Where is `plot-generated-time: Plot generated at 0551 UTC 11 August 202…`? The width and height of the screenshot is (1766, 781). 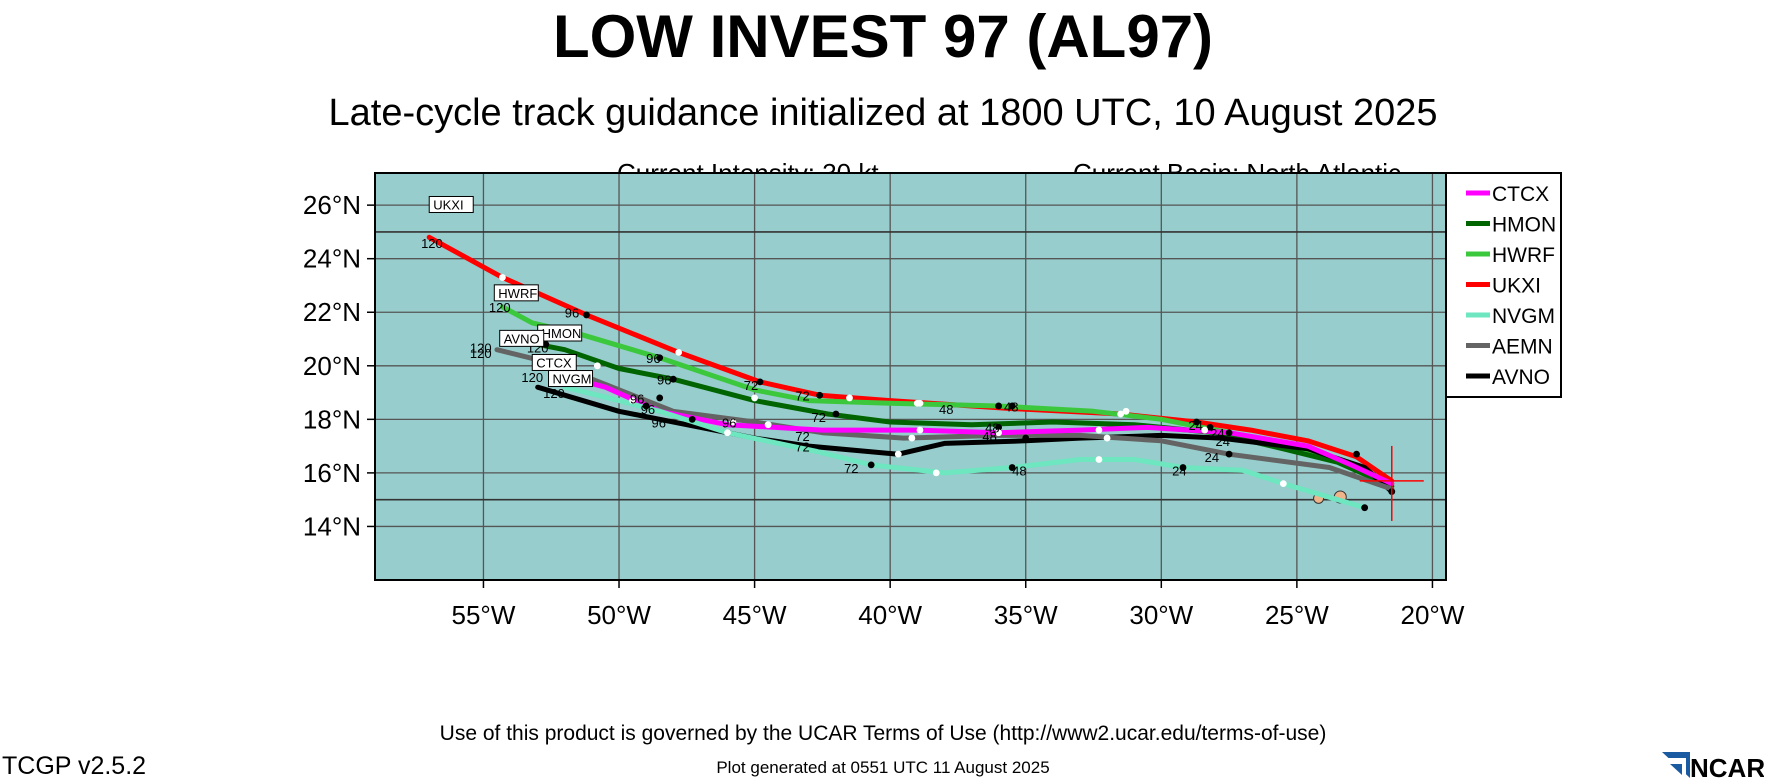
plot-generated-time: Plot generated at 0551 UTC 11 August 202… is located at coordinates (883, 767).